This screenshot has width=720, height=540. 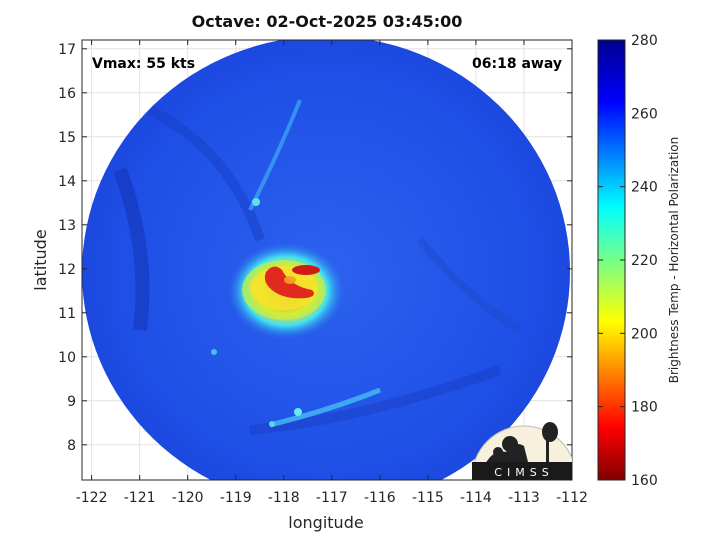 I want to click on dark-band-south, so click(x=375, y=400).